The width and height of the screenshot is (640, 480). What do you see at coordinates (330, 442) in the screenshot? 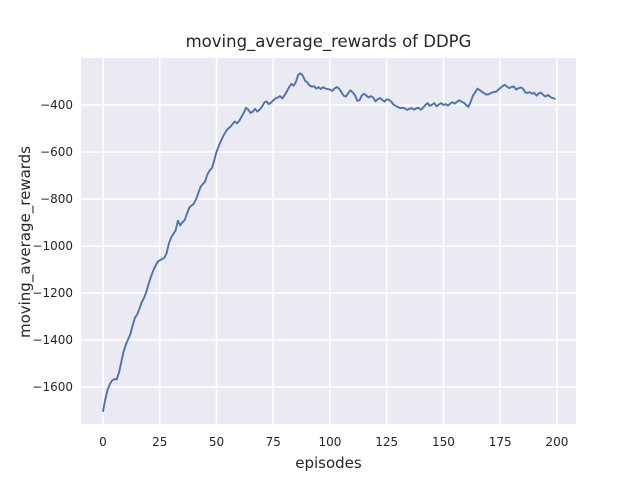
I see `x-tick-label: 100` at bounding box center [330, 442].